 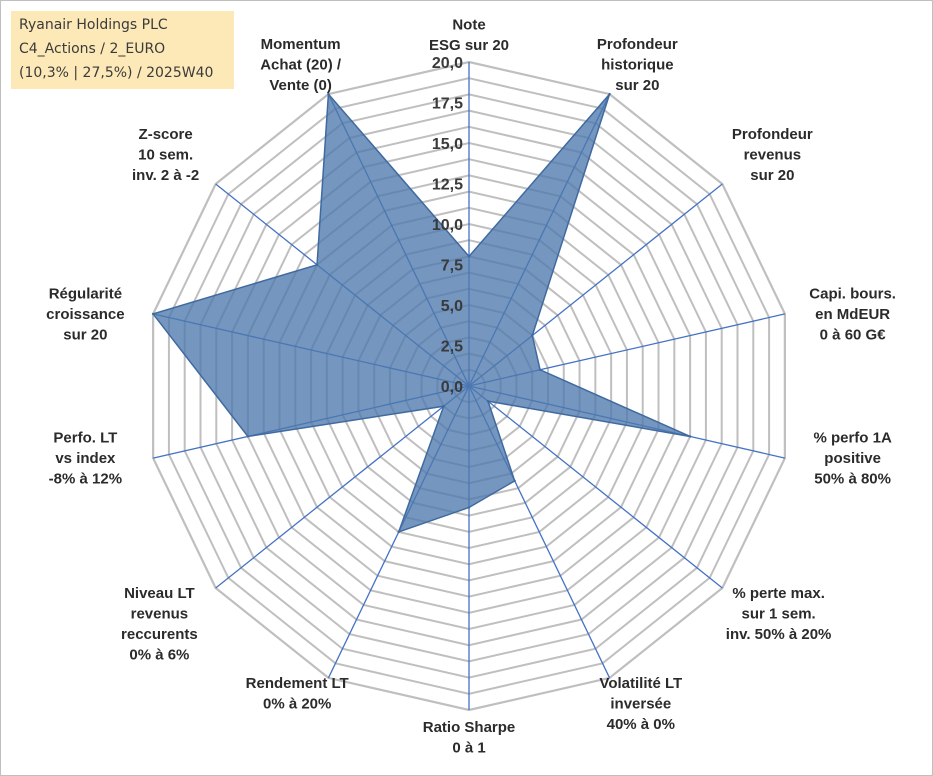 I want to click on radar-axis-label-line: 0% à 6%, so click(x=159, y=655).